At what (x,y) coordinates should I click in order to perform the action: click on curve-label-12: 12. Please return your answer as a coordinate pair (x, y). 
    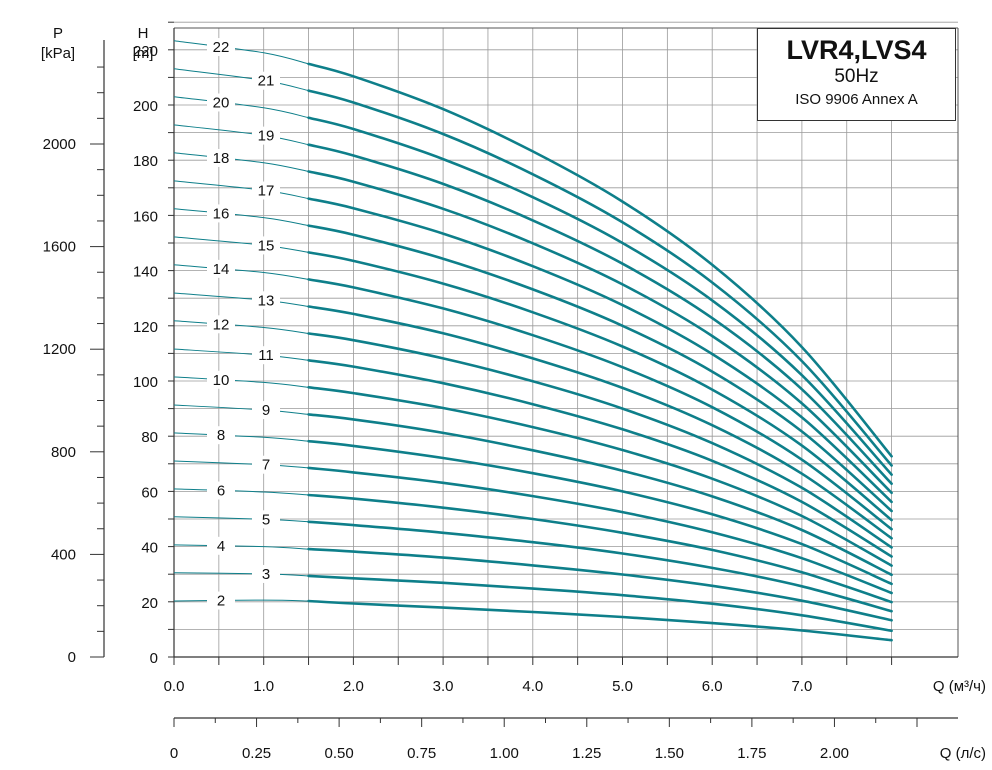
    Looking at the image, I should click on (221, 324).